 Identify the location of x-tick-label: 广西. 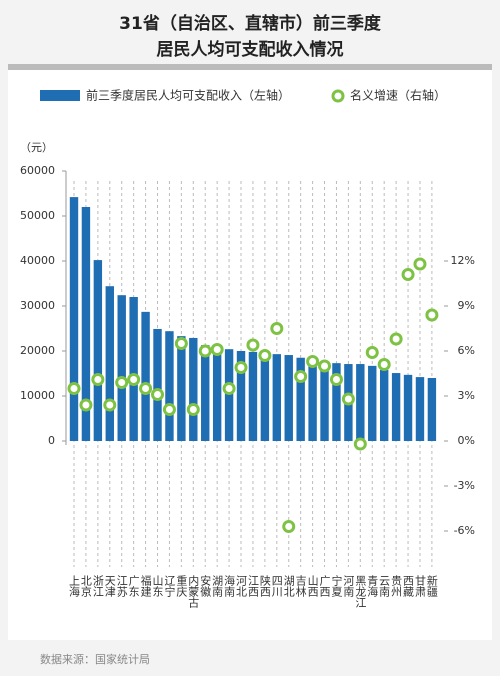
(324, 586).